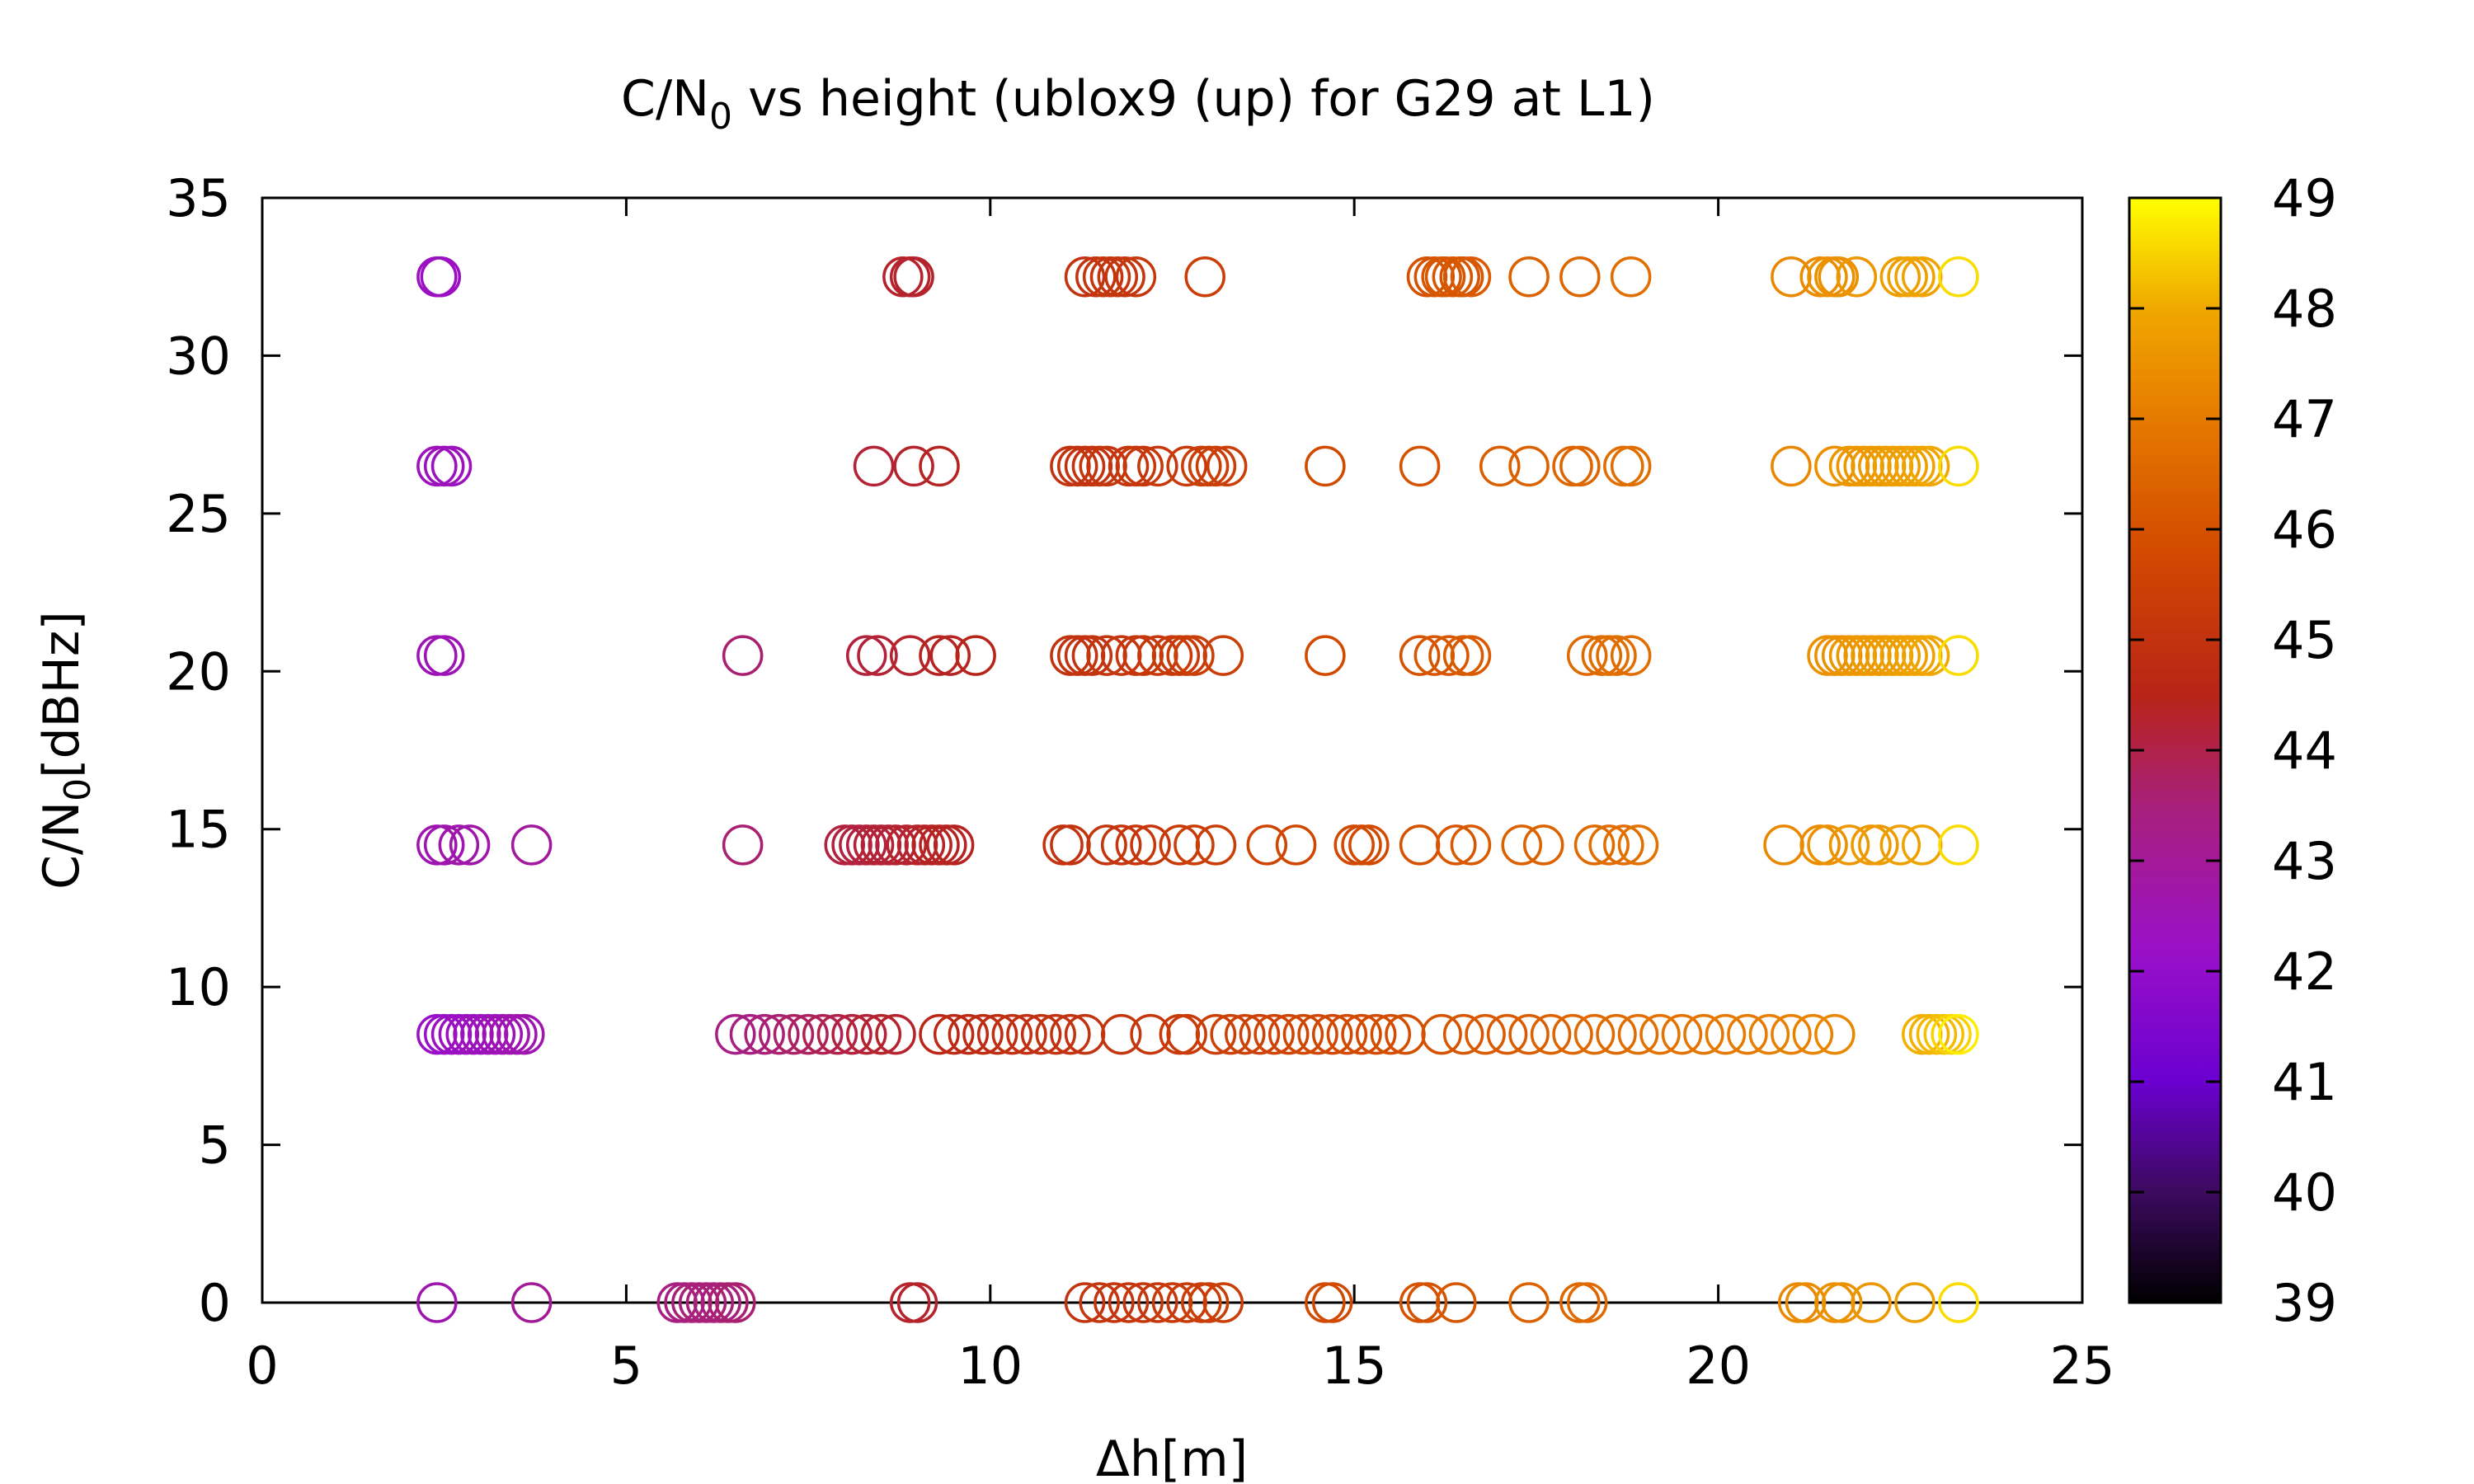 This screenshot has height=1484, width=2474. What do you see at coordinates (198, 514) in the screenshot?
I see `y-tick-label-5: 25` at bounding box center [198, 514].